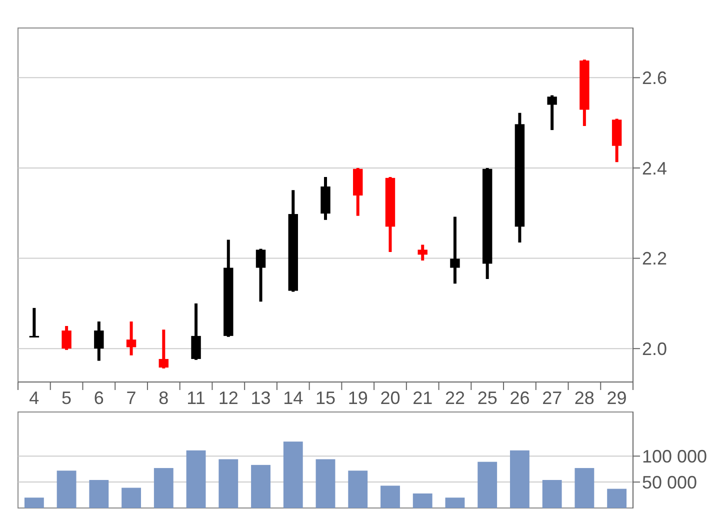 This screenshot has height=515, width=722. I want to click on x-tick-label: 8, so click(163, 398).